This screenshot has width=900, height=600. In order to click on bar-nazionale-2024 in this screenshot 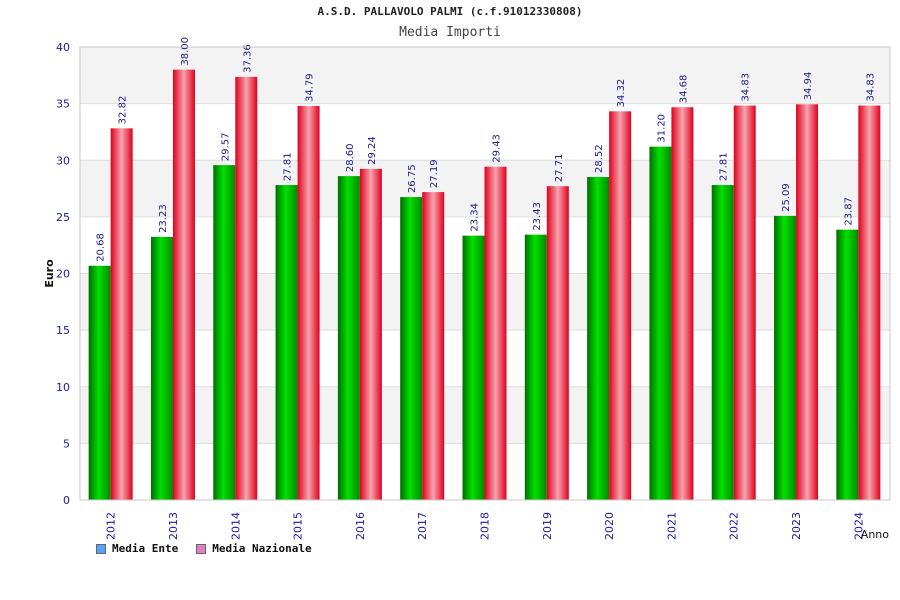, I will do `click(869, 303)`.